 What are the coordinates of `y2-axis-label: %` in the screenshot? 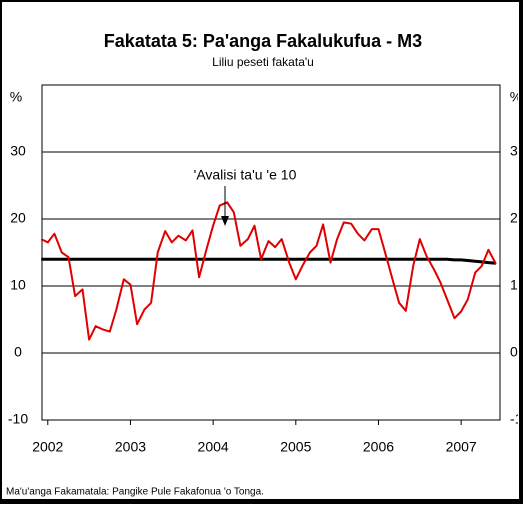 It's located at (516, 97).